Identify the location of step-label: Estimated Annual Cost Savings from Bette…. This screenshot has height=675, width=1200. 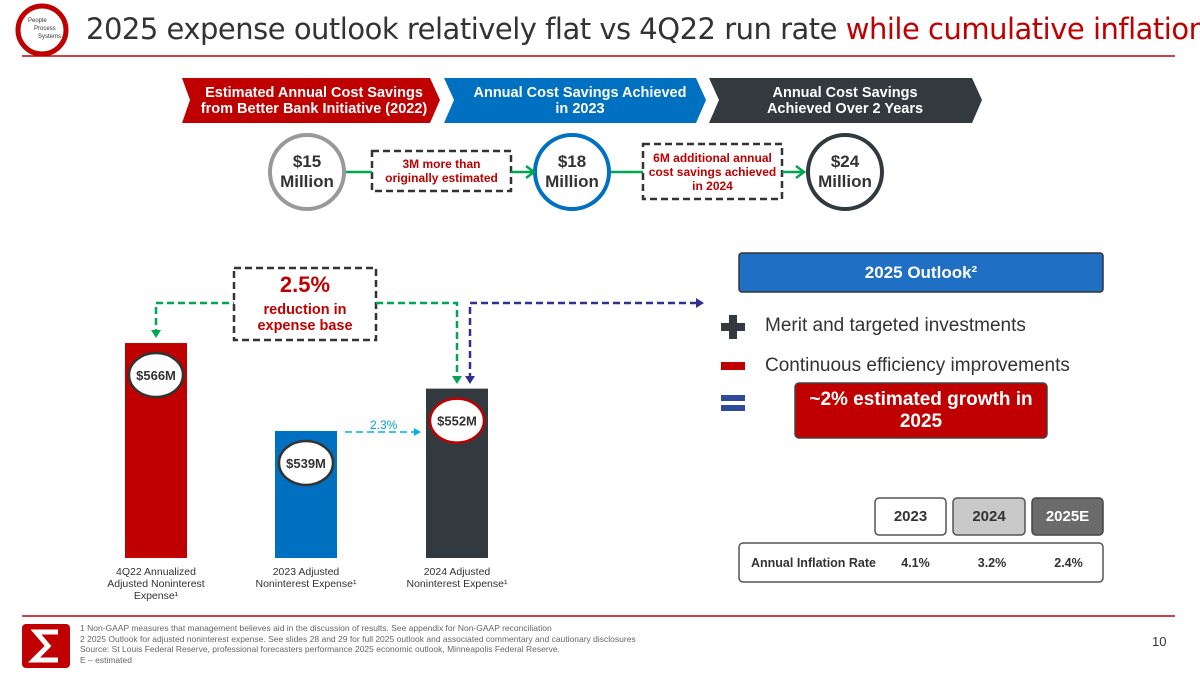
(314, 101).